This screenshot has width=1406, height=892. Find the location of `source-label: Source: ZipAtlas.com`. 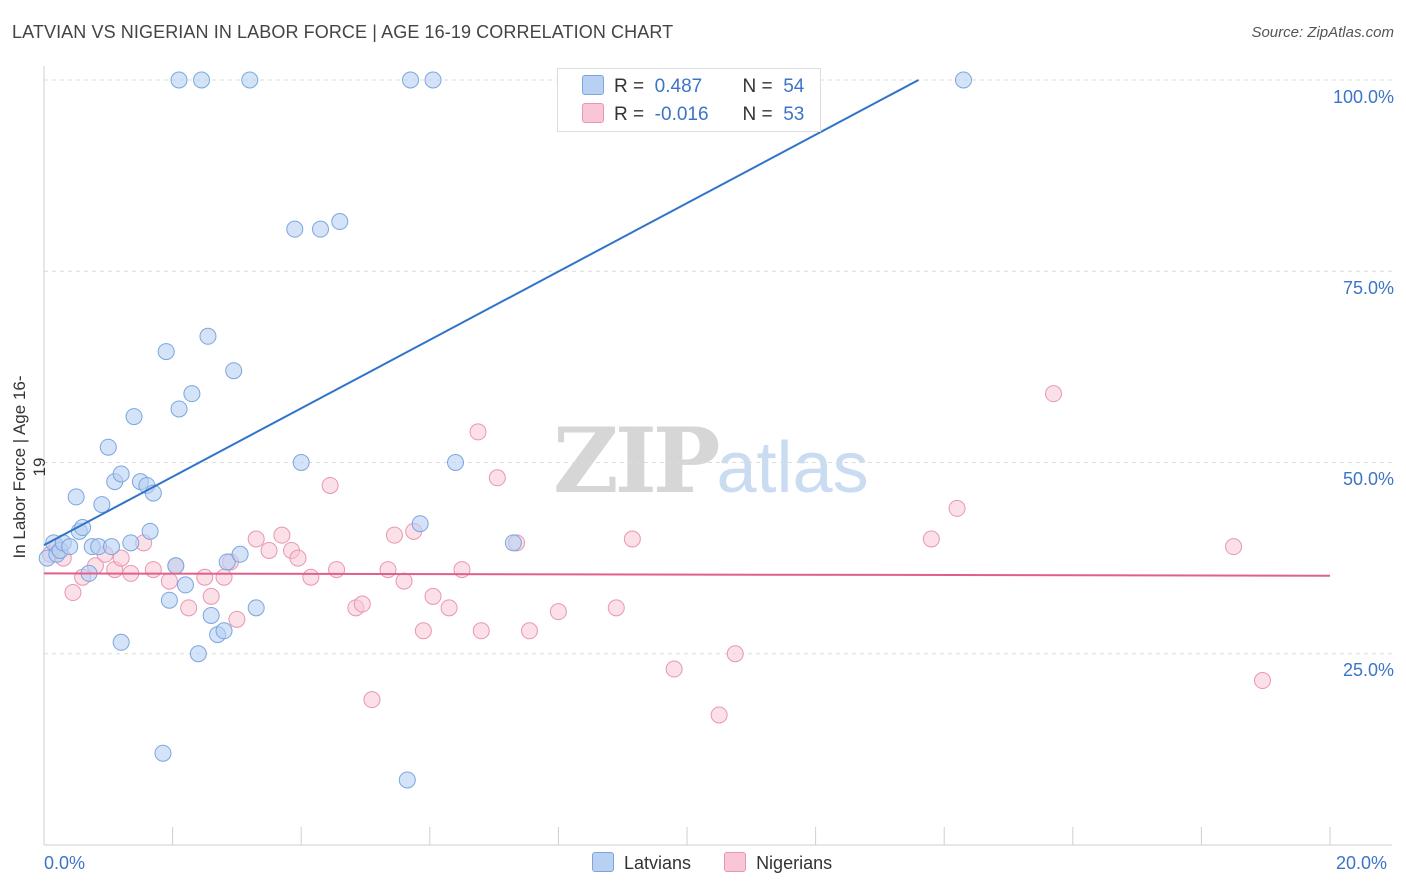

source-label: Source: ZipAtlas.com is located at coordinates (1322, 32).